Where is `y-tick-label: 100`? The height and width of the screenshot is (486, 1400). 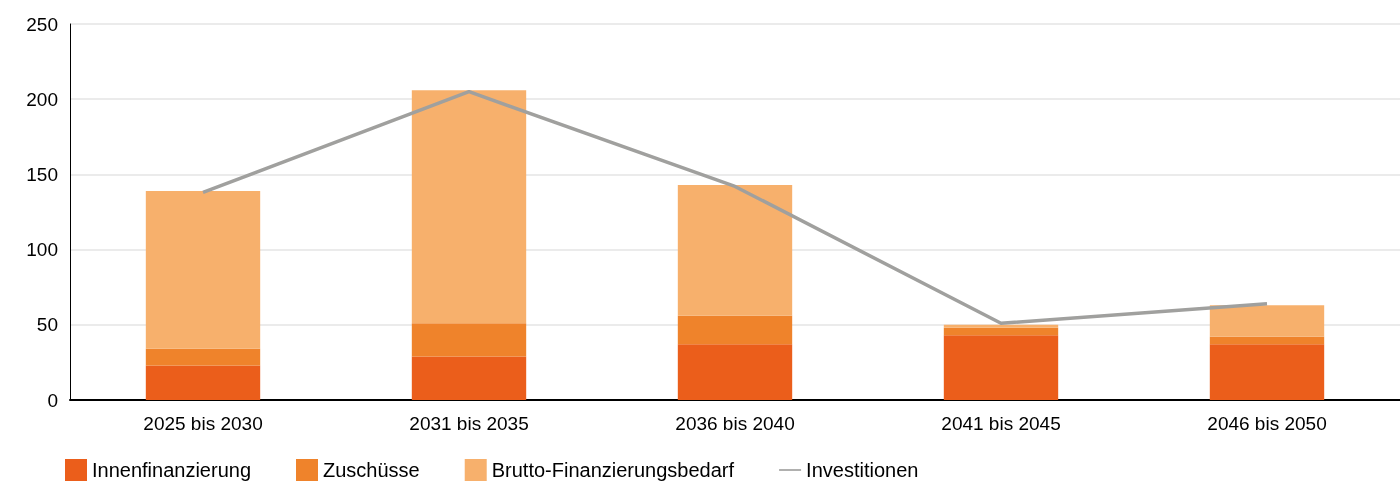 y-tick-label: 100 is located at coordinates (42, 250).